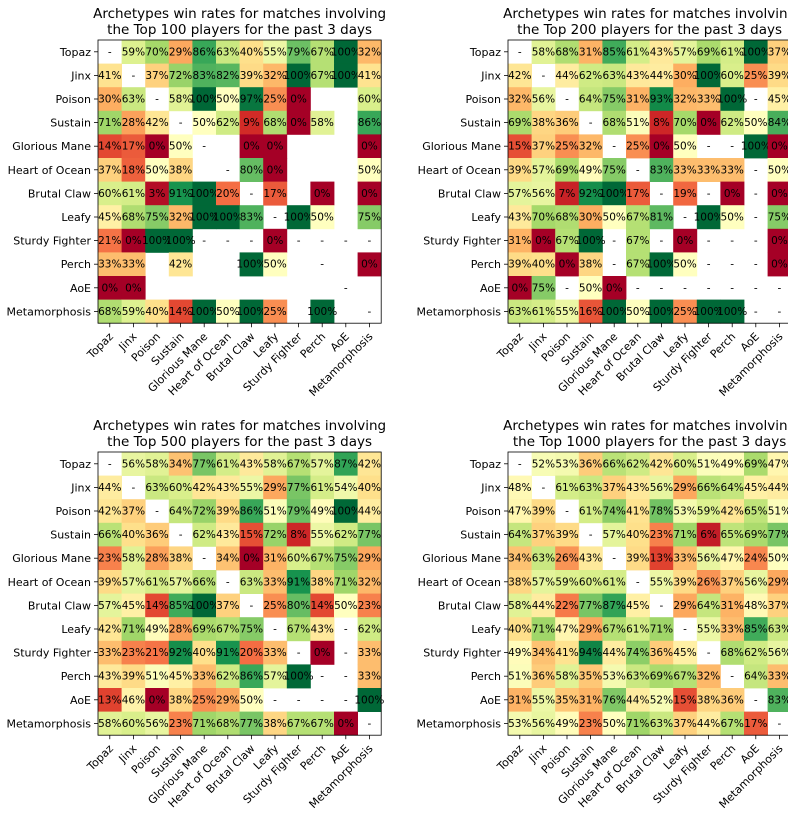 The height and width of the screenshot is (822, 788). I want to click on cell-label: 53%, so click(684, 512).